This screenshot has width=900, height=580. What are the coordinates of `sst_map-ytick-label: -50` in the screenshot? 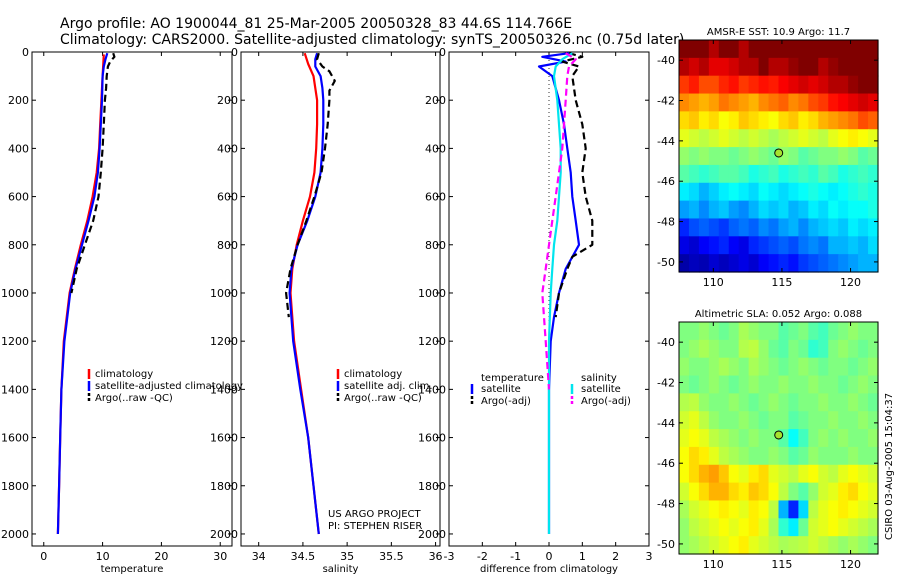 It's located at (666, 262).